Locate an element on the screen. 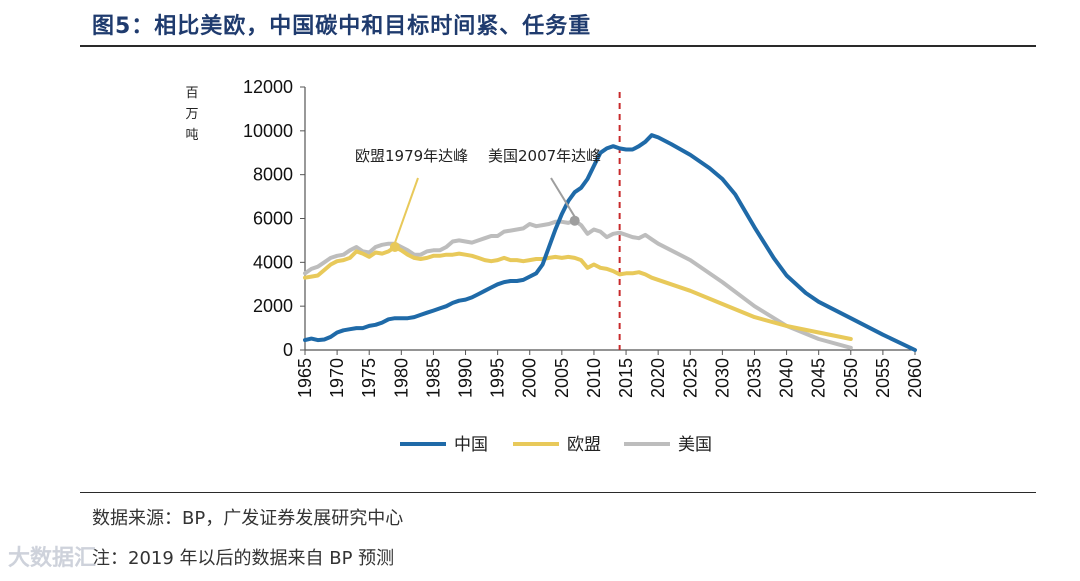 Image resolution: width=1080 pixels, height=581 pixels. x-tick-label: 2000 is located at coordinates (530, 378).